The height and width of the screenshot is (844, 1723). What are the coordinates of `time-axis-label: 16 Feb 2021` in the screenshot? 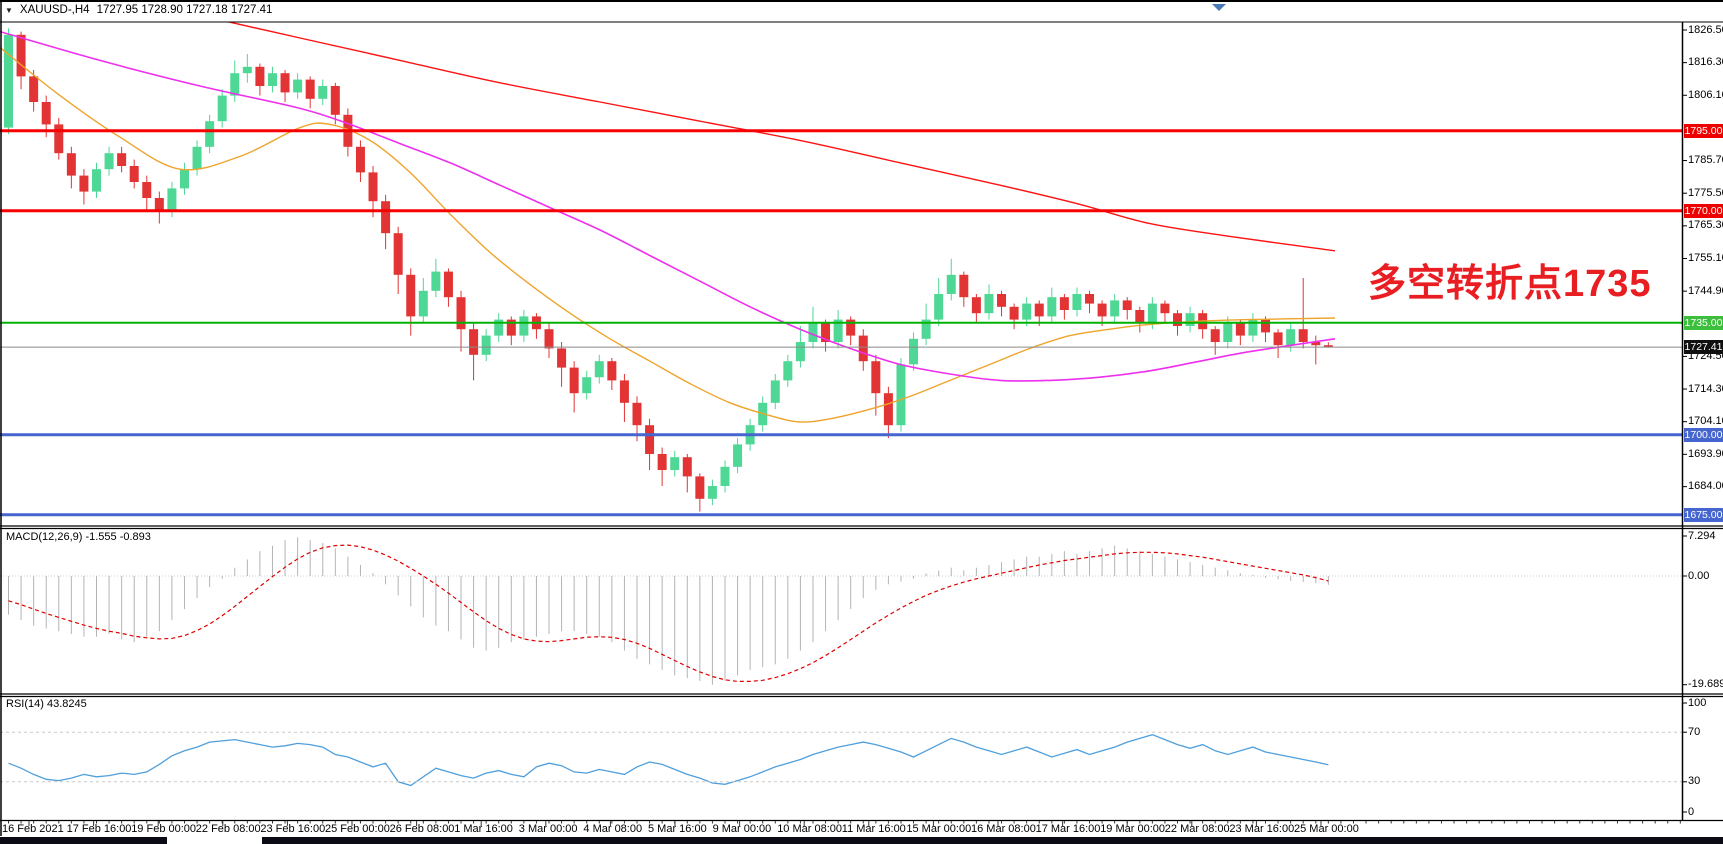 It's located at (33, 829).